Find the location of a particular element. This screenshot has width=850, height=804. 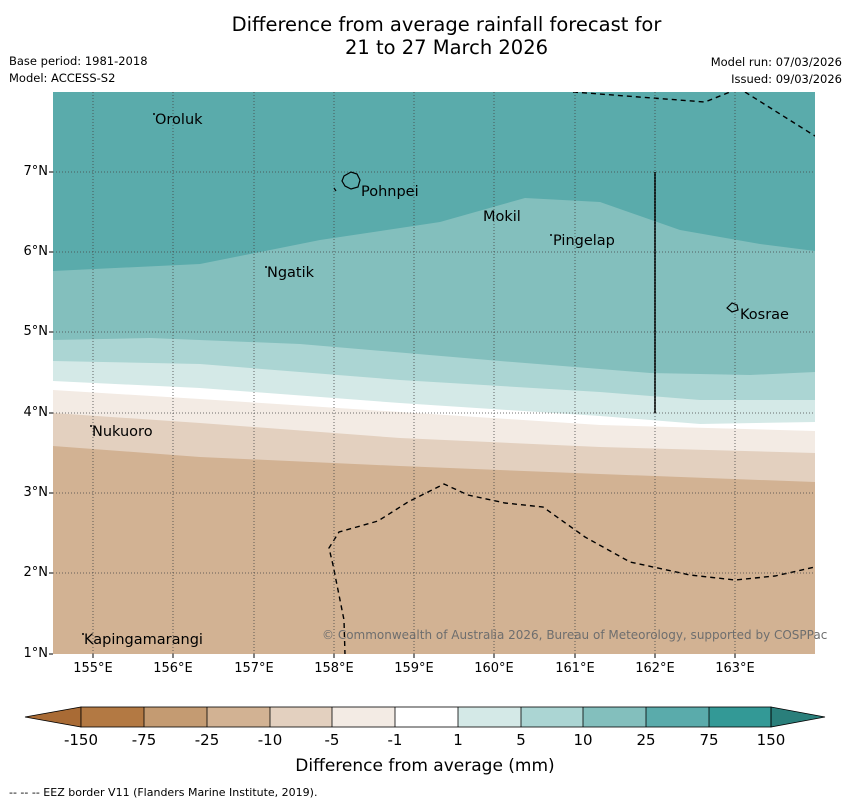

lat-label-5: 5°N is located at coordinates (36, 331).